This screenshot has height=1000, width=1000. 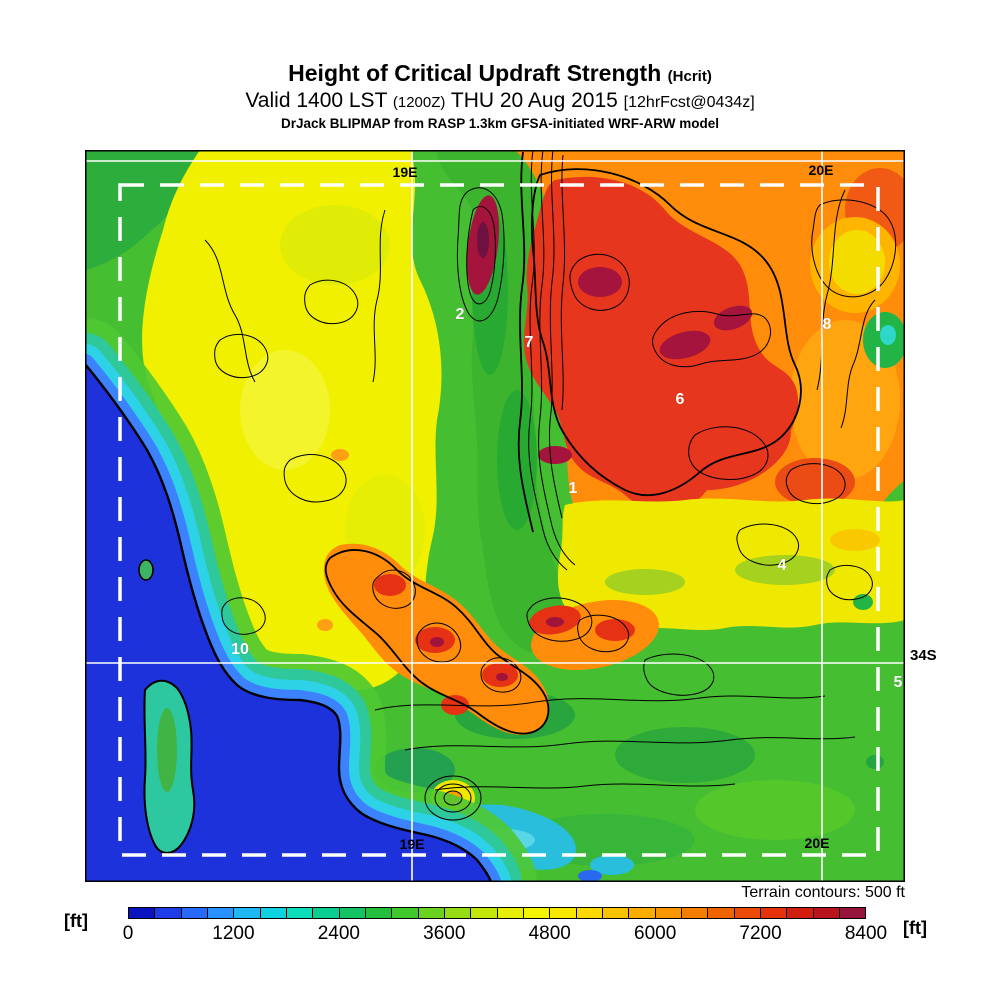 What do you see at coordinates (240, 649) in the screenshot?
I see `region-label: 10` at bounding box center [240, 649].